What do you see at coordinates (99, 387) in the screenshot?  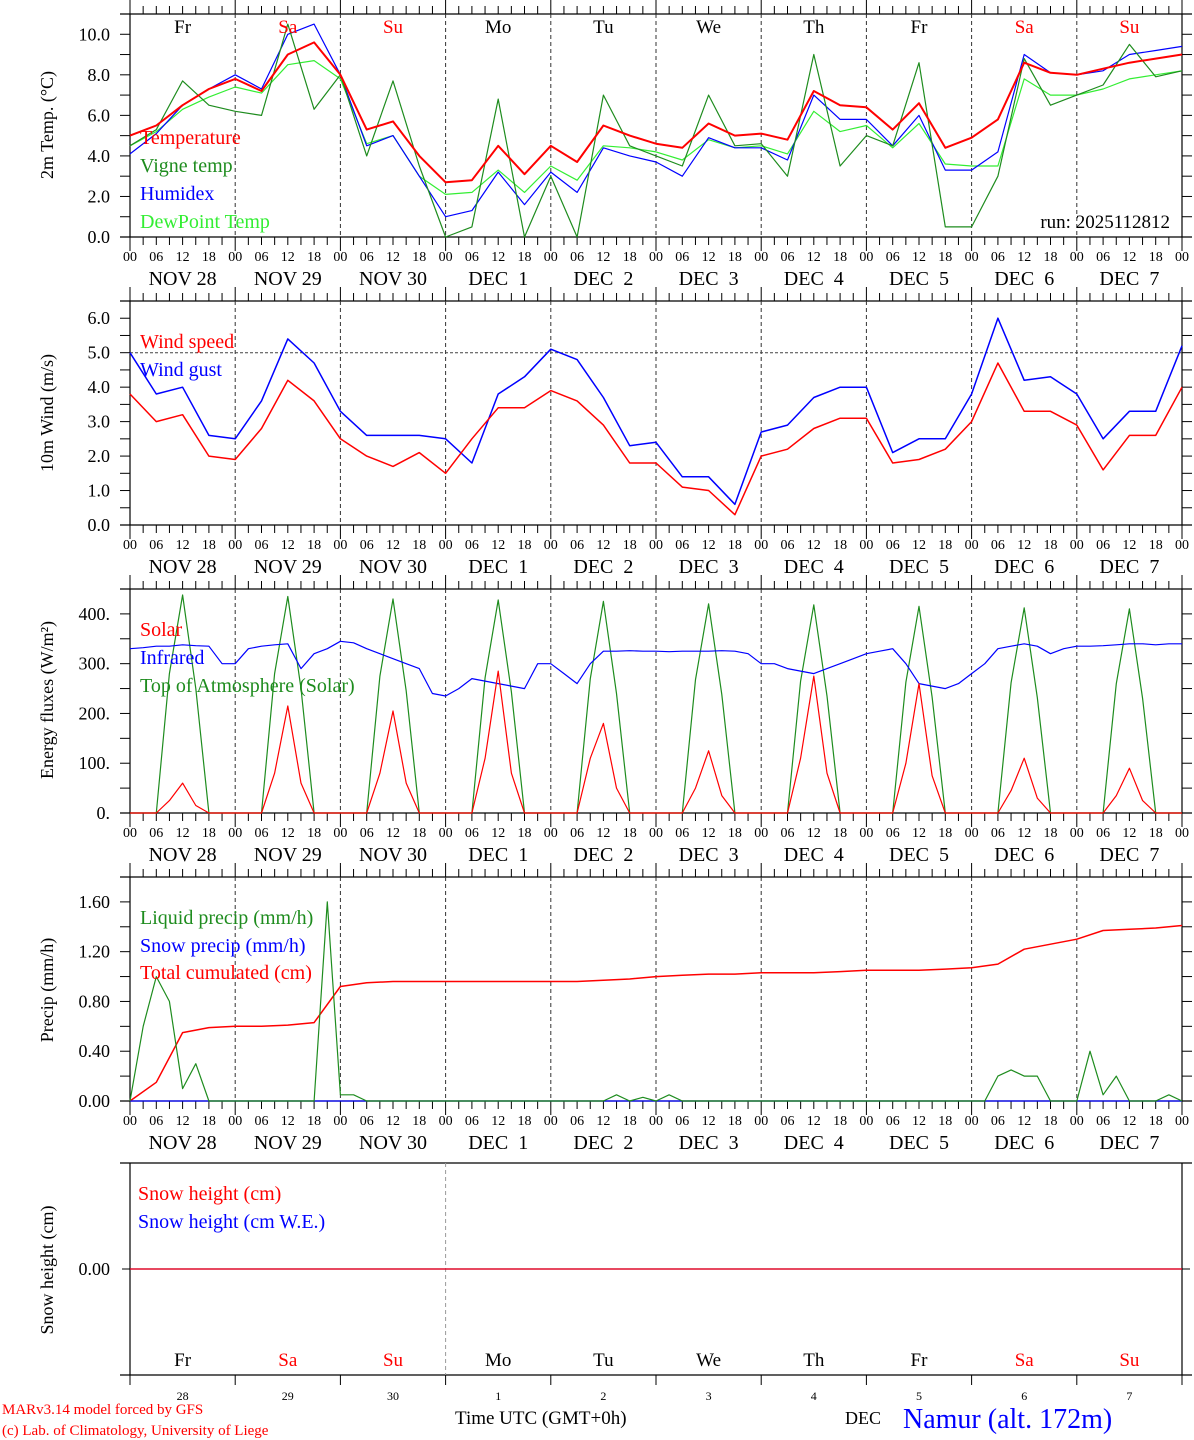 I see `y-tick-label: 4.0` at bounding box center [99, 387].